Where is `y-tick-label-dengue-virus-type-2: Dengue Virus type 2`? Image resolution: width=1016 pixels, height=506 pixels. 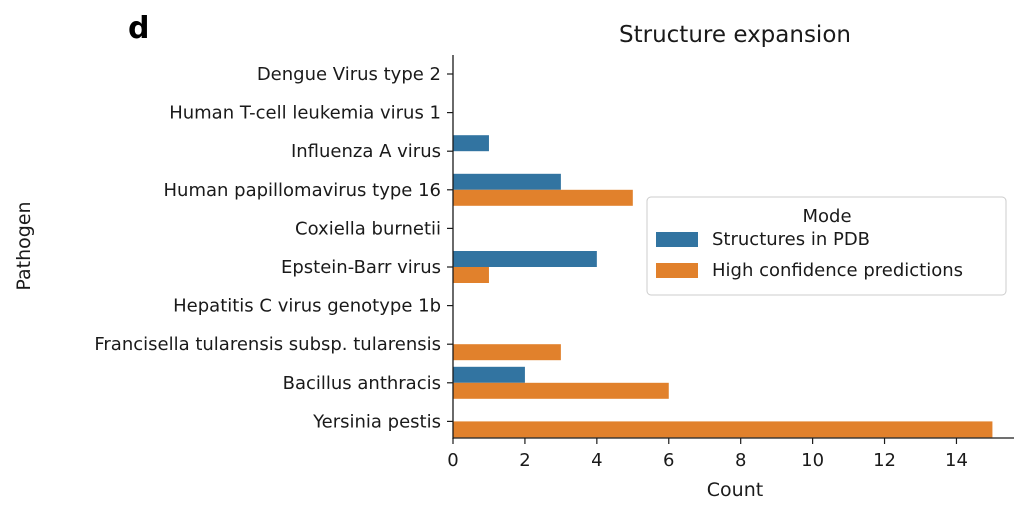
y-tick-label-dengue-virus-type-2: Dengue Virus type 2 is located at coordinates (349, 74).